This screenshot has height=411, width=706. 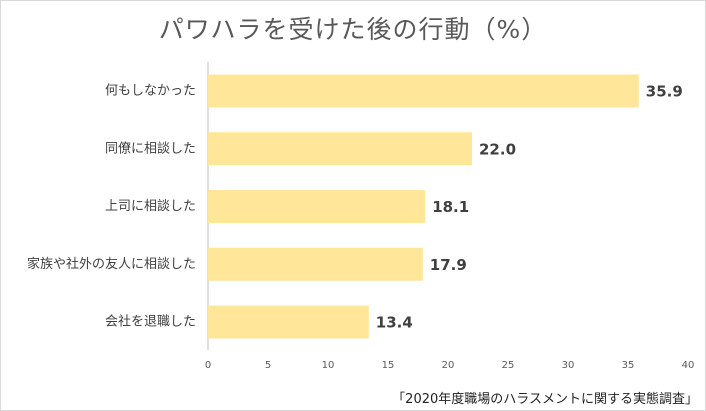 I want to click on x-tick-label-8: 40, so click(x=688, y=365).